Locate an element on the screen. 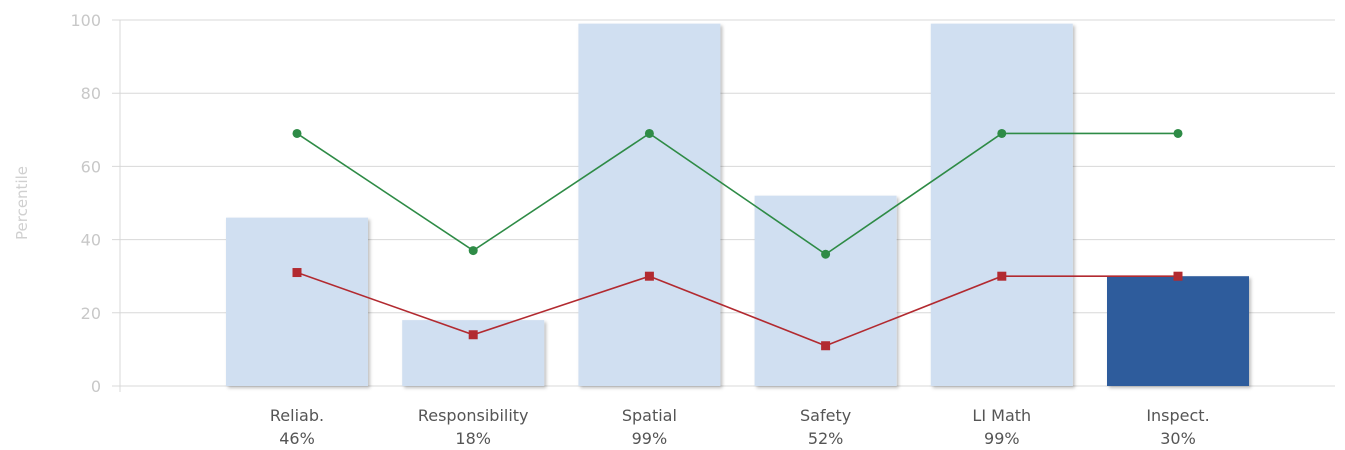 This screenshot has width=1345, height=450. x-tick-label: Safety is located at coordinates (825, 415).